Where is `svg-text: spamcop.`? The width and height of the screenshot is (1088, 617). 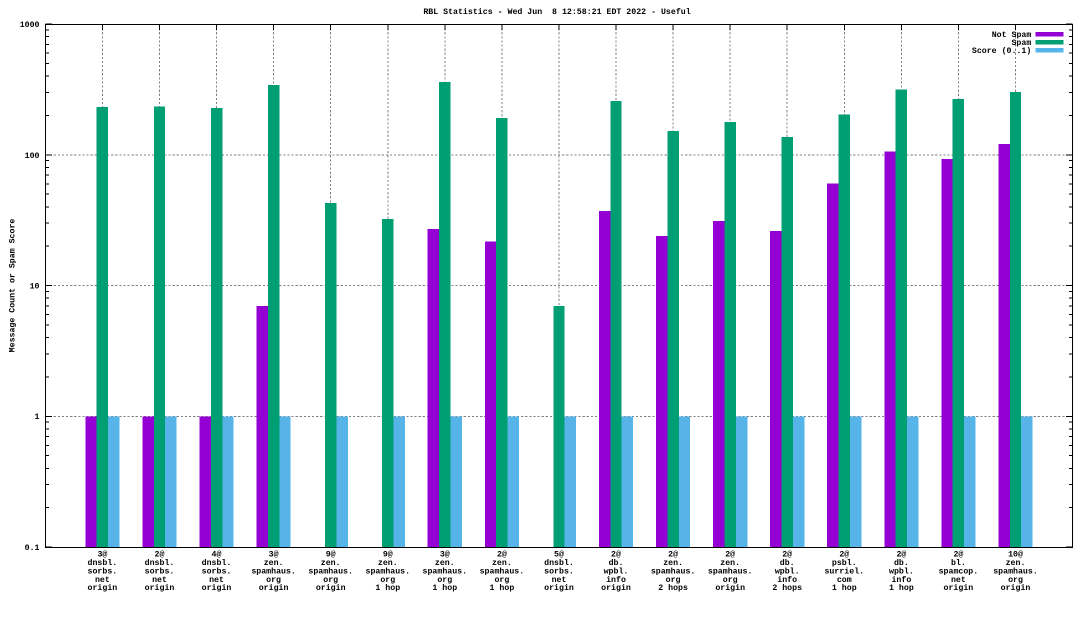 svg-text: spamcop. is located at coordinates (959, 571).